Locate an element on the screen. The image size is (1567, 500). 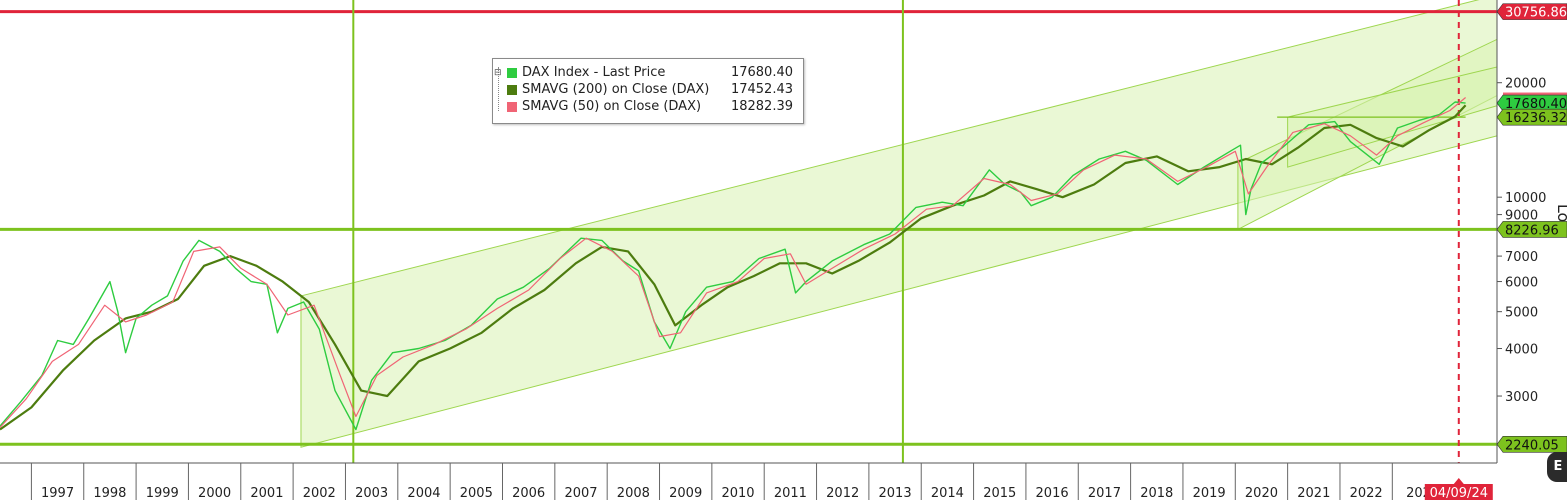
x-tick-label: 2012 is located at coordinates (842, 493).